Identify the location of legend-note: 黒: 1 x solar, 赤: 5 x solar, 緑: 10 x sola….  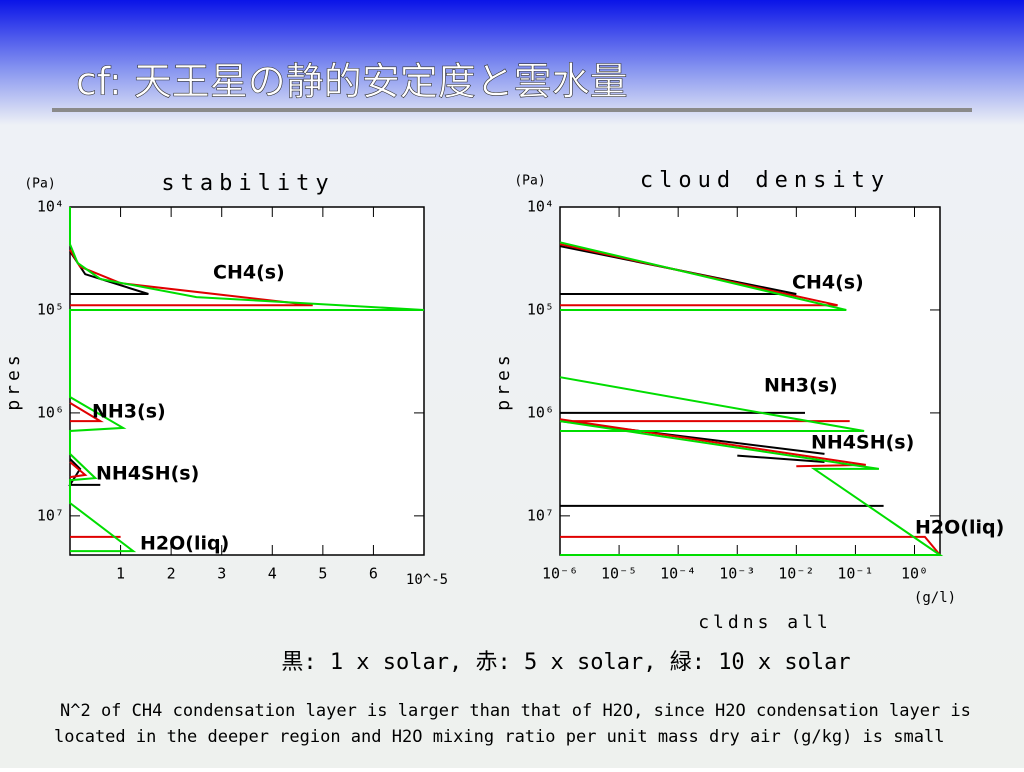
(565, 662).